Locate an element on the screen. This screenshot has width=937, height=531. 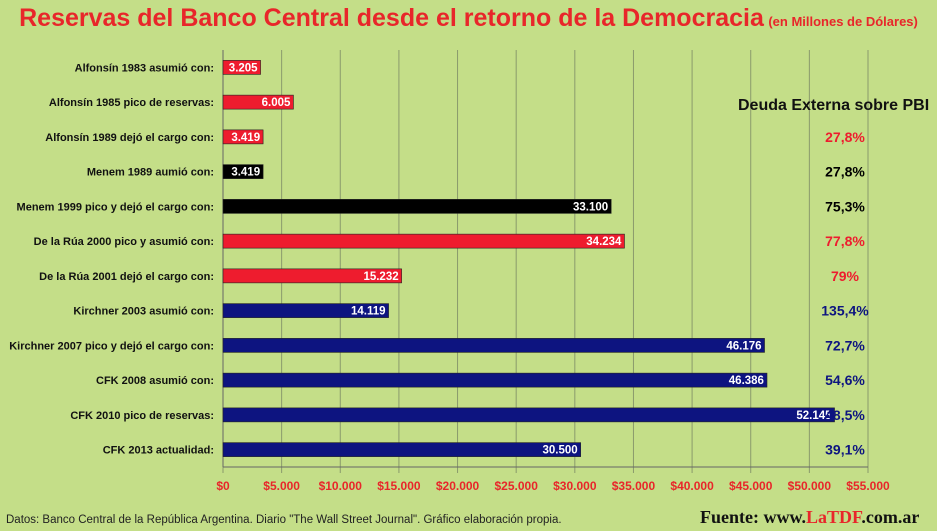
debt-value: 72,7% is located at coordinates (845, 345).